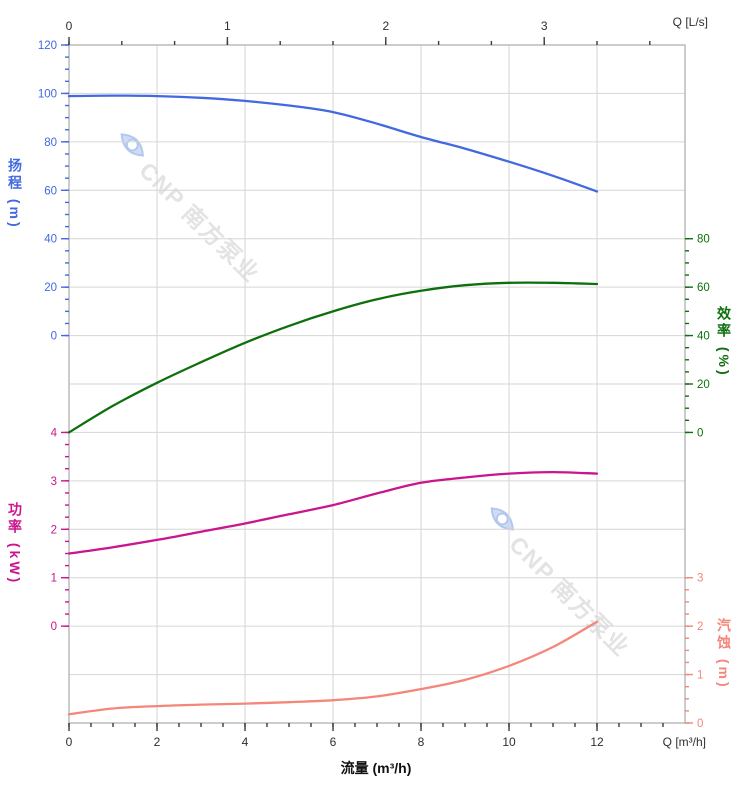  Describe the element at coordinates (50, 288) in the screenshot. I see `head-tick-label: 20` at that location.